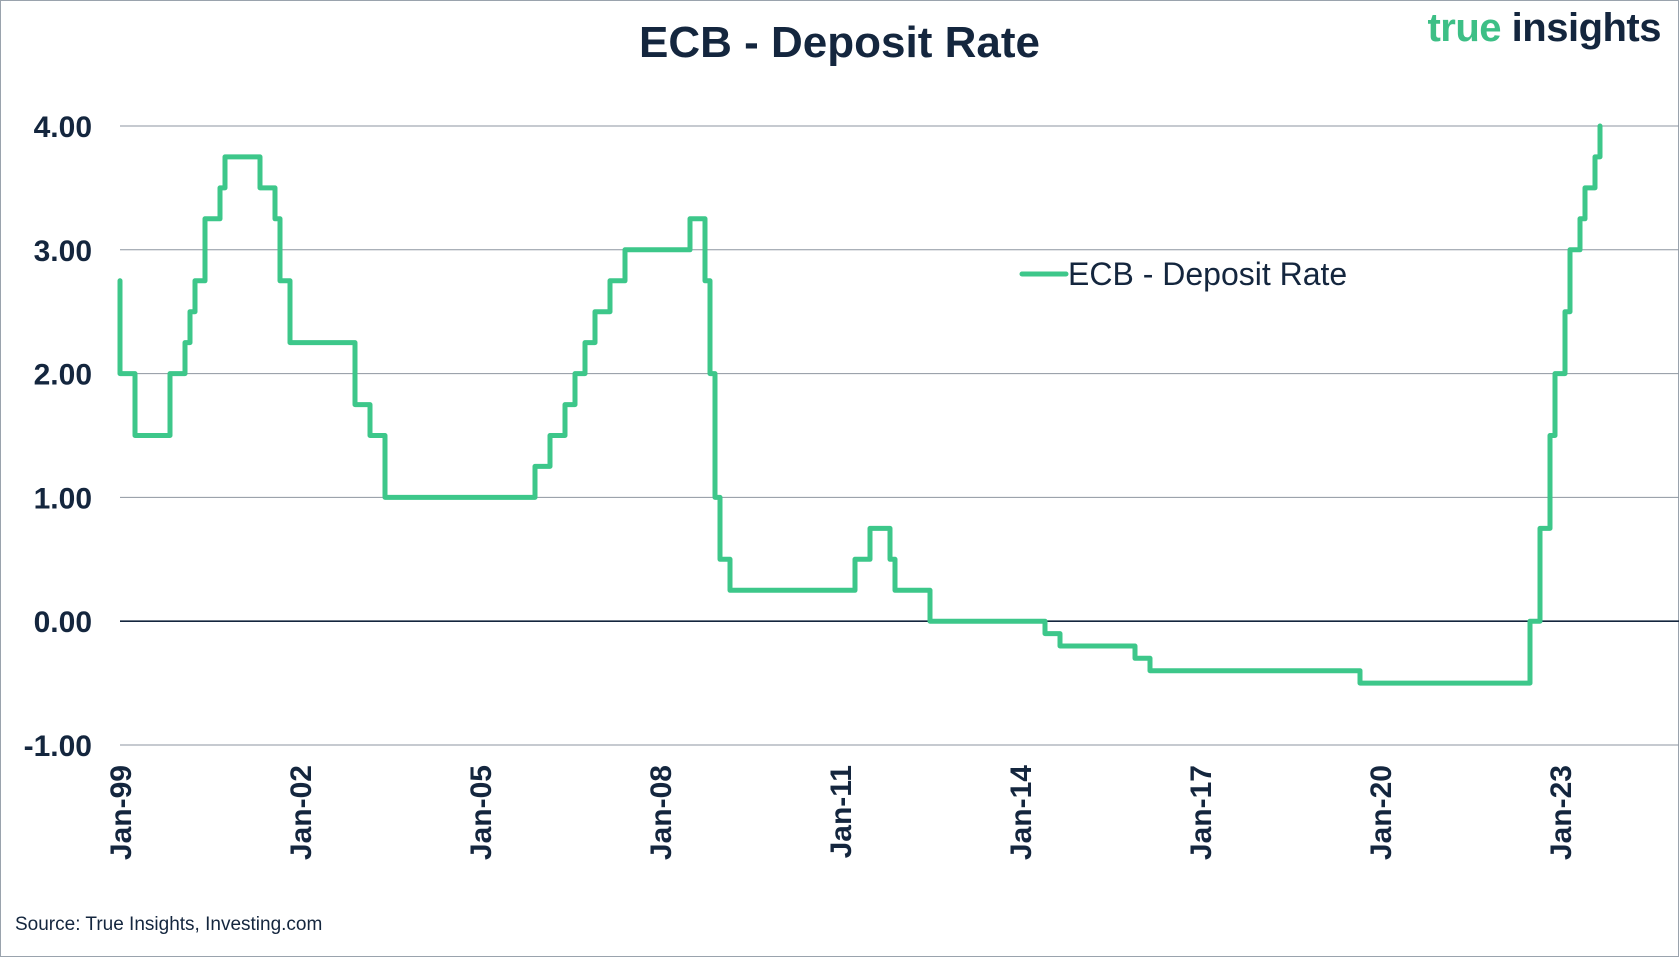 This screenshot has width=1679, height=957. I want to click on legend-label: ECB - Deposit Rate, so click(1207, 274).